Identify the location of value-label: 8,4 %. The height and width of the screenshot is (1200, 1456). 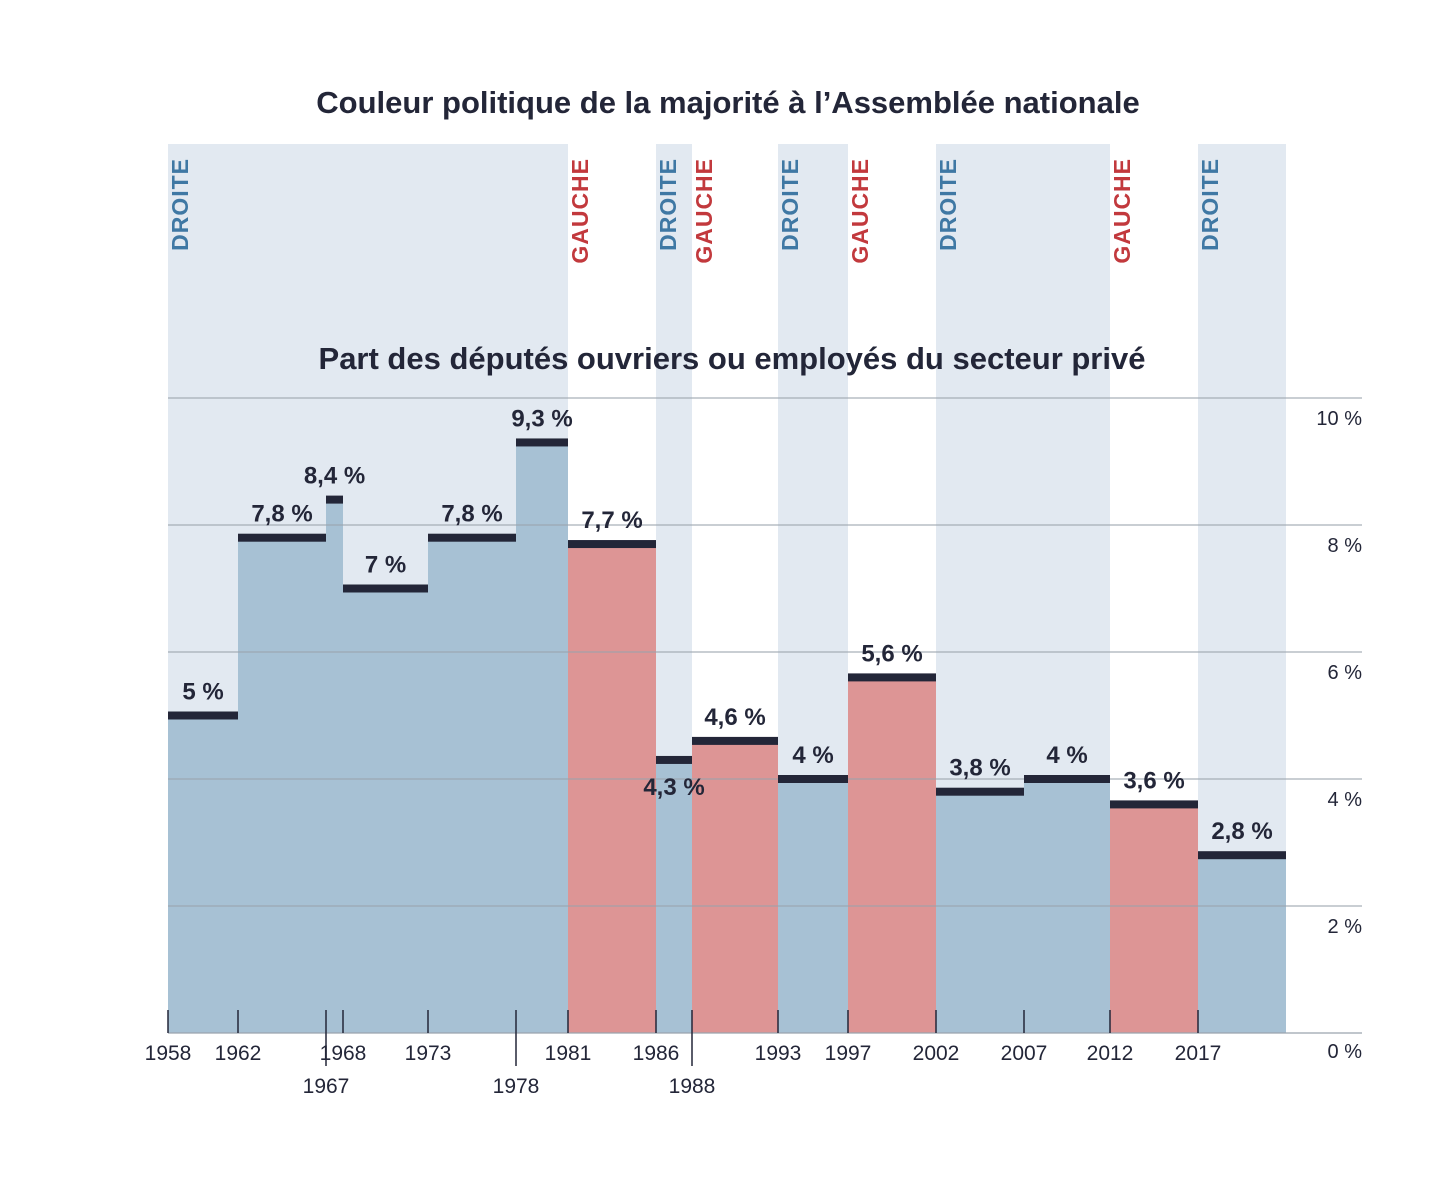
(334, 476).